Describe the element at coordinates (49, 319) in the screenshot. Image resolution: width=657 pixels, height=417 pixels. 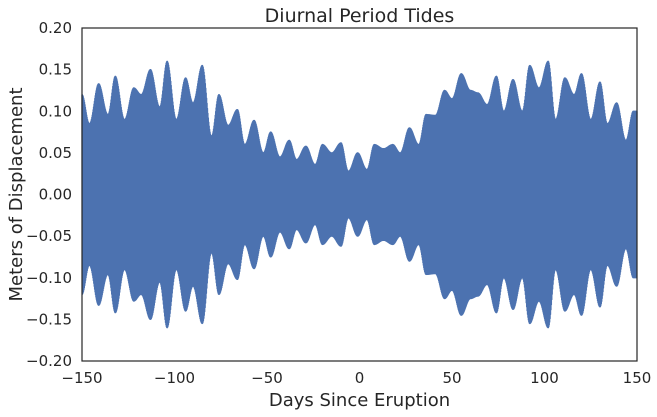
I see `y-tick-label: −0.15` at that location.